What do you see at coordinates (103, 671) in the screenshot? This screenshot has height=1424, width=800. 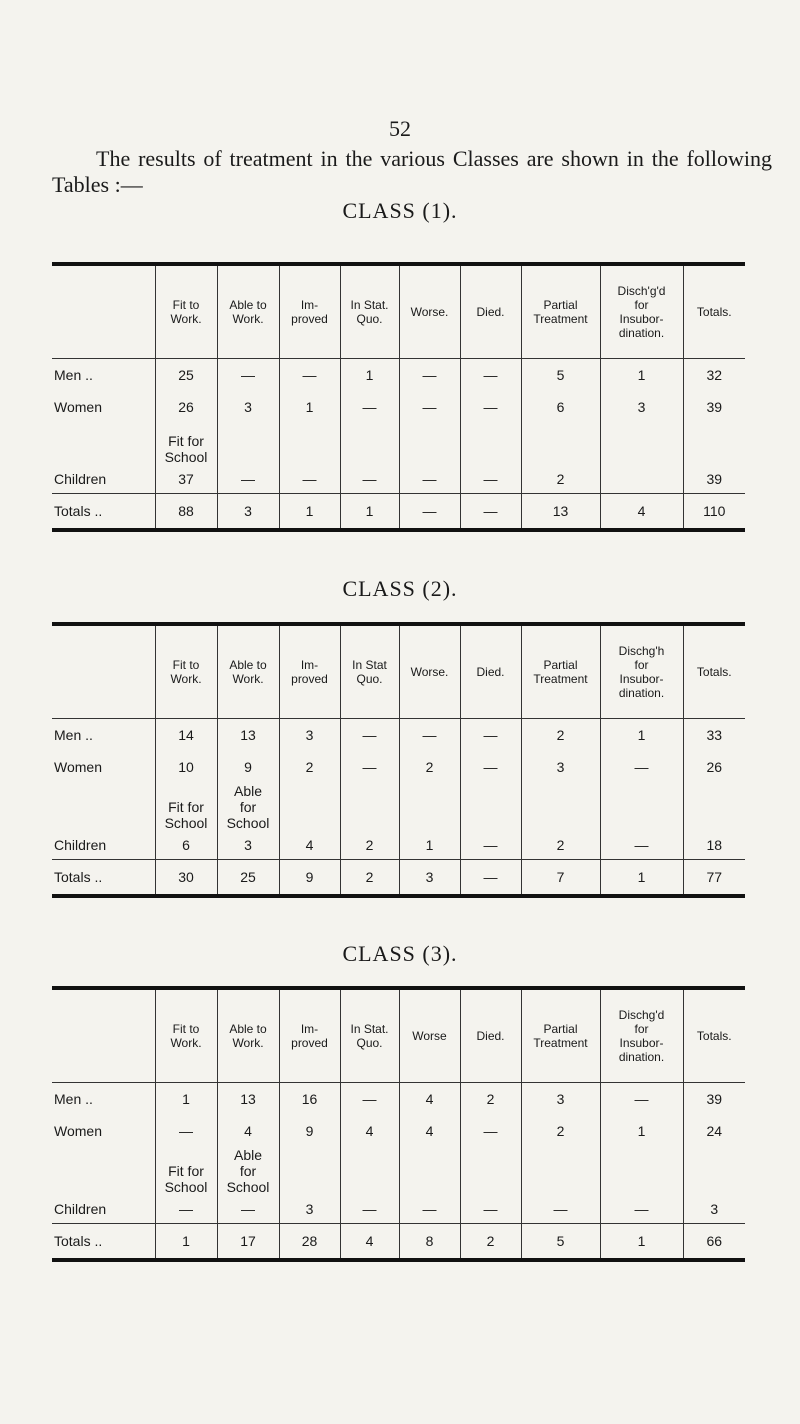 I see `header-cell` at bounding box center [103, 671].